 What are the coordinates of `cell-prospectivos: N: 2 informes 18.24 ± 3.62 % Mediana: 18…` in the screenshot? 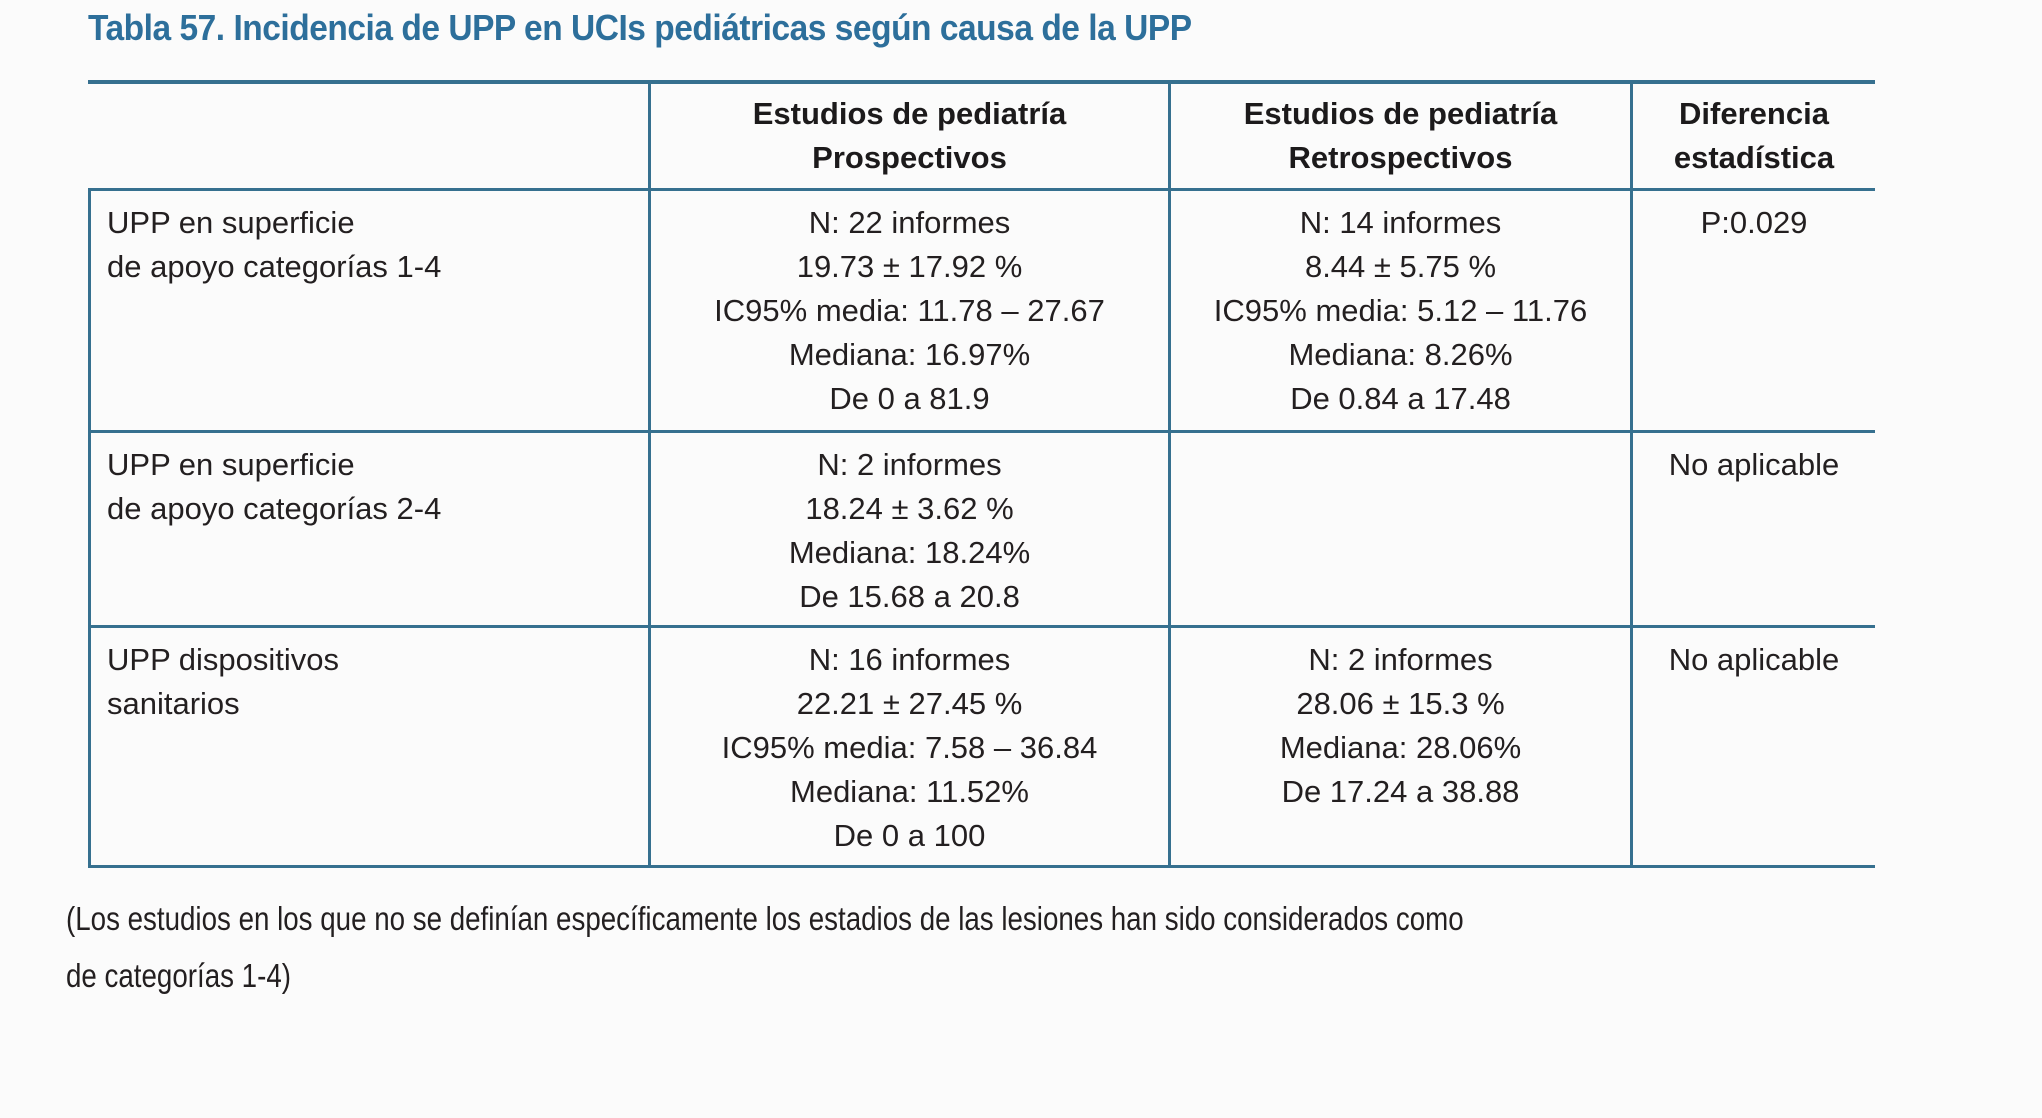 It's located at (908, 529).